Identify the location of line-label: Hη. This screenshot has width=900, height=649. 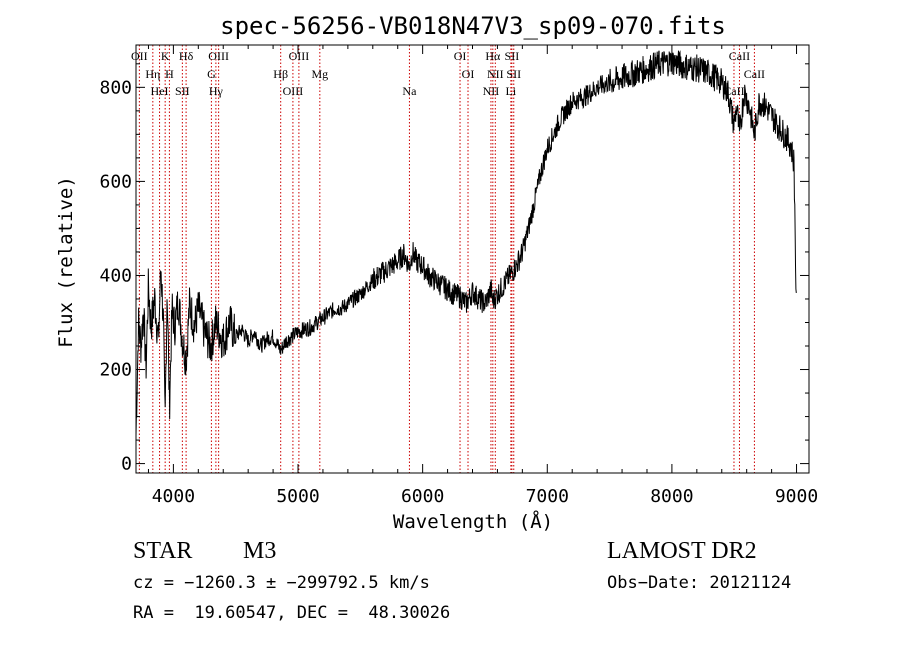
(152, 74).